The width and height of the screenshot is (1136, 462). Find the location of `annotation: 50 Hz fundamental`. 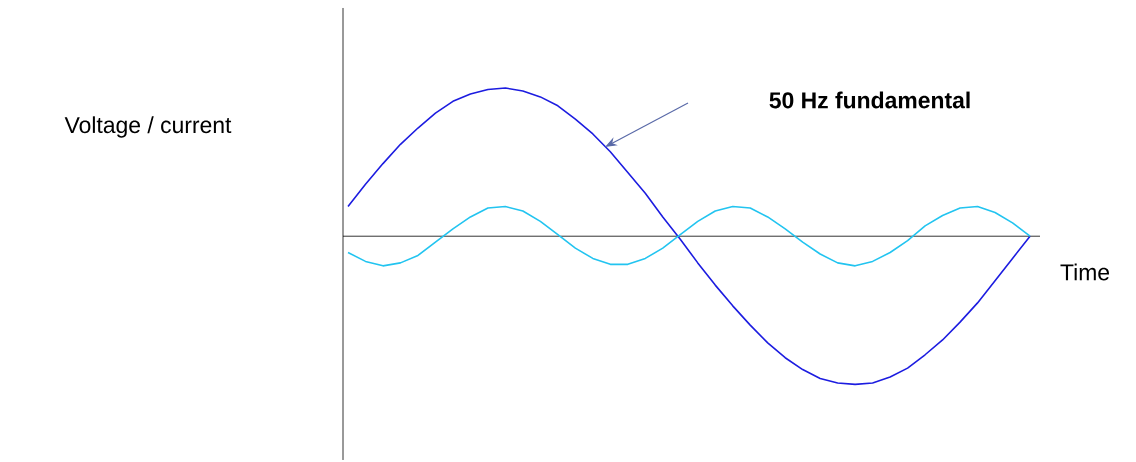

annotation: 50 Hz fundamental is located at coordinates (869, 100).